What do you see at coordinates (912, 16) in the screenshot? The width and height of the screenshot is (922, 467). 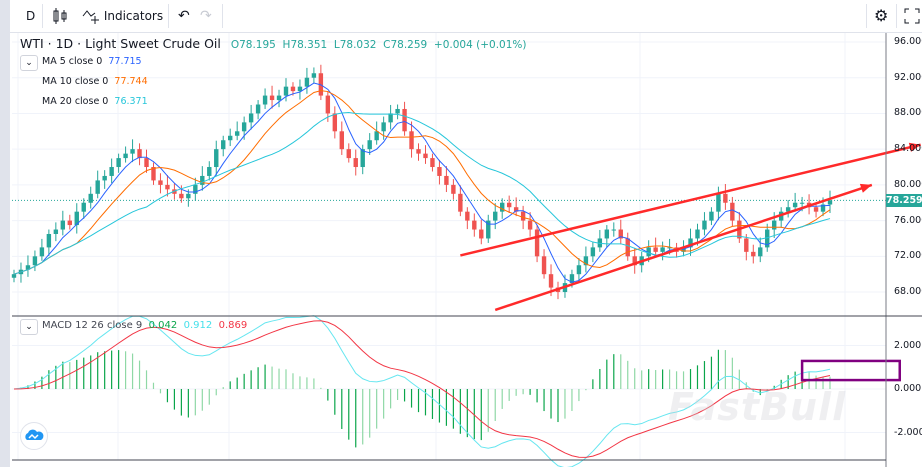 I see `fullscreen-icon` at bounding box center [912, 16].